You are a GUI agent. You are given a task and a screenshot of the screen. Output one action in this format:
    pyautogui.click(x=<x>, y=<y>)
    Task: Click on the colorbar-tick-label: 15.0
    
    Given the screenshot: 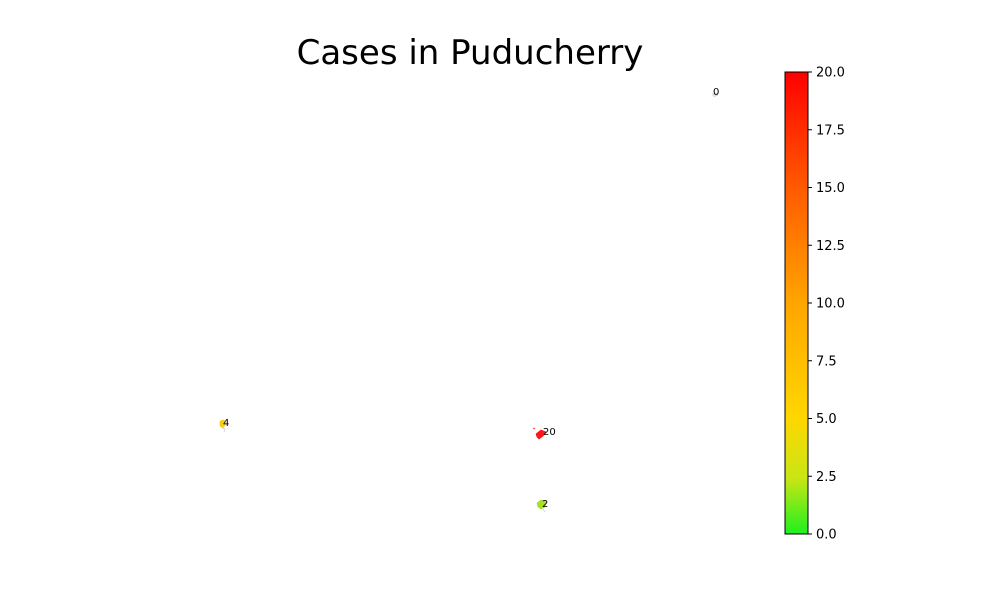 What is the action you would take?
    pyautogui.click(x=830, y=188)
    